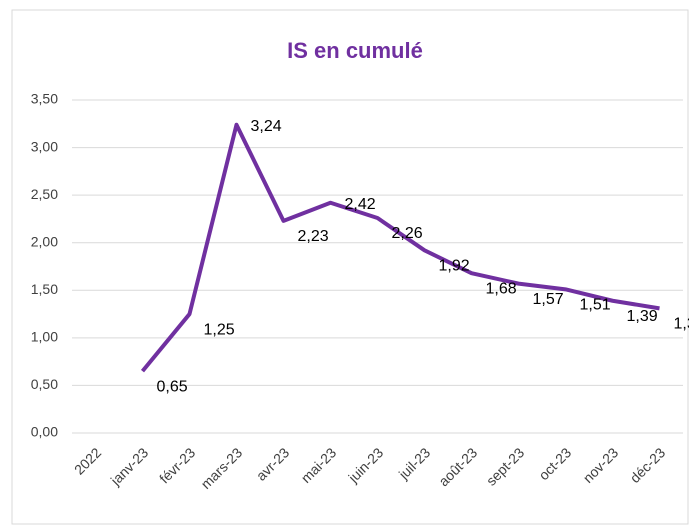  Describe the element at coordinates (355, 50) in the screenshot. I see `chart-title: IS en cumulé` at that location.